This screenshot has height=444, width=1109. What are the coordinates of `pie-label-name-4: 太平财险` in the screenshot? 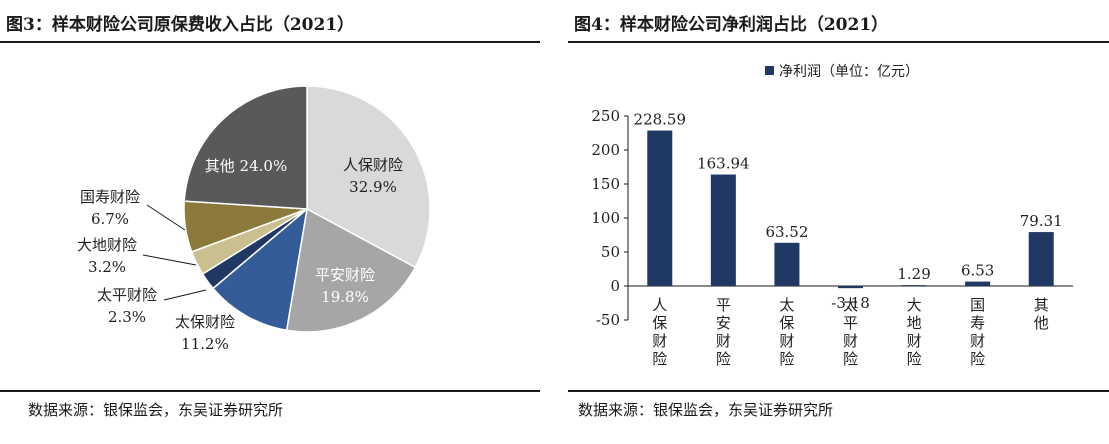 It's located at (127, 295).